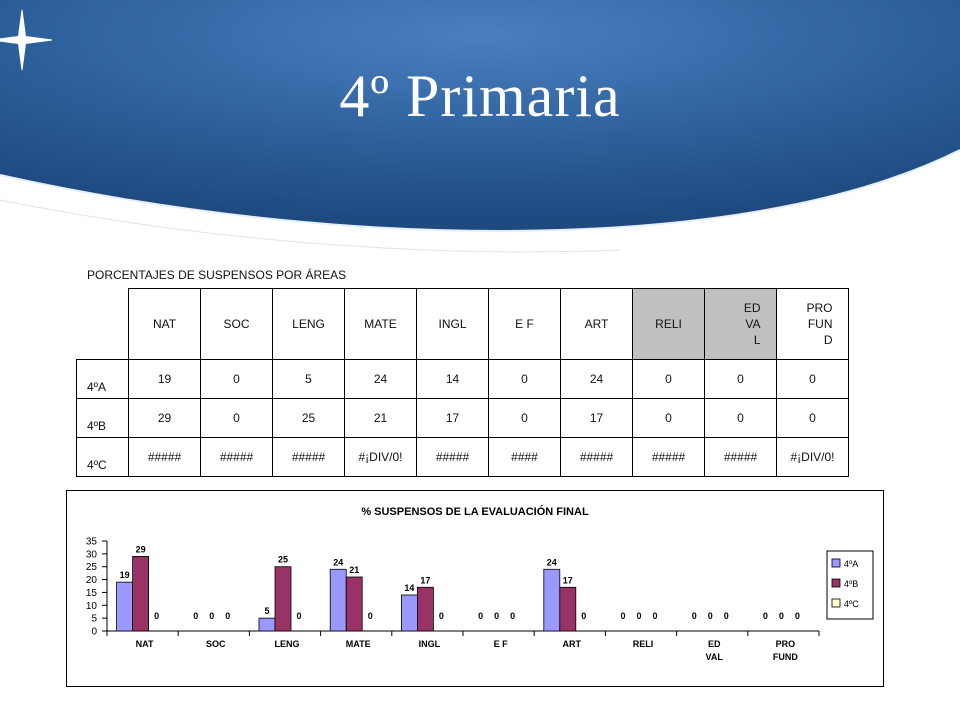 The image size is (960, 720). Describe the element at coordinates (358, 644) in the screenshot. I see `x-tick-label: MATE` at that location.